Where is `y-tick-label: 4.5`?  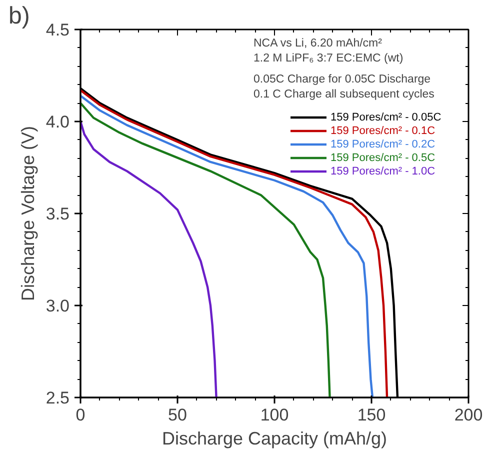 y-tick-label: 4.5 is located at coordinates (58, 30).